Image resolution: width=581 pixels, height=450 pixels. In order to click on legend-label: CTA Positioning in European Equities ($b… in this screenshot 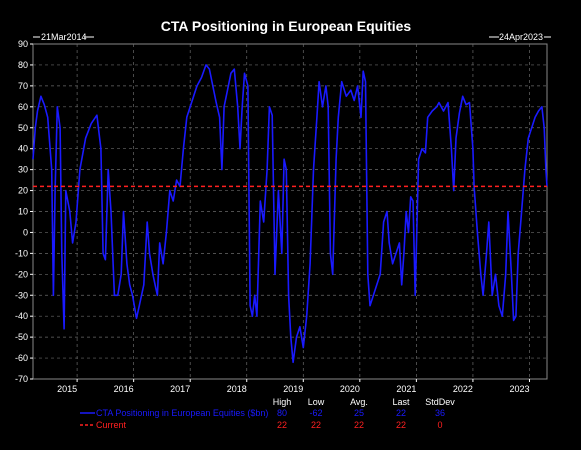, I will do `click(182, 413)`.